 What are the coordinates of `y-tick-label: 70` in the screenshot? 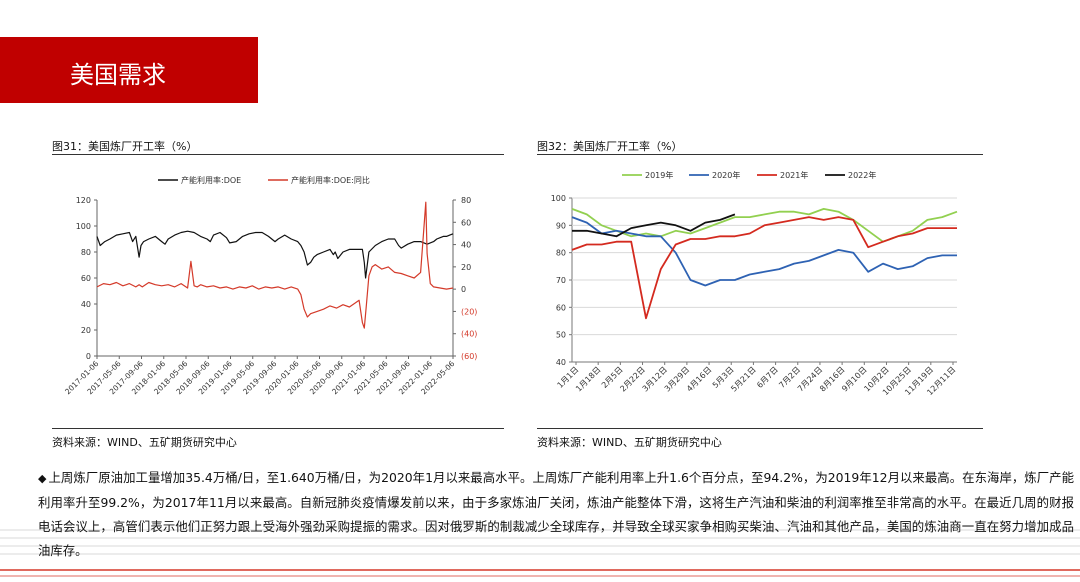 It's located at (561, 280).